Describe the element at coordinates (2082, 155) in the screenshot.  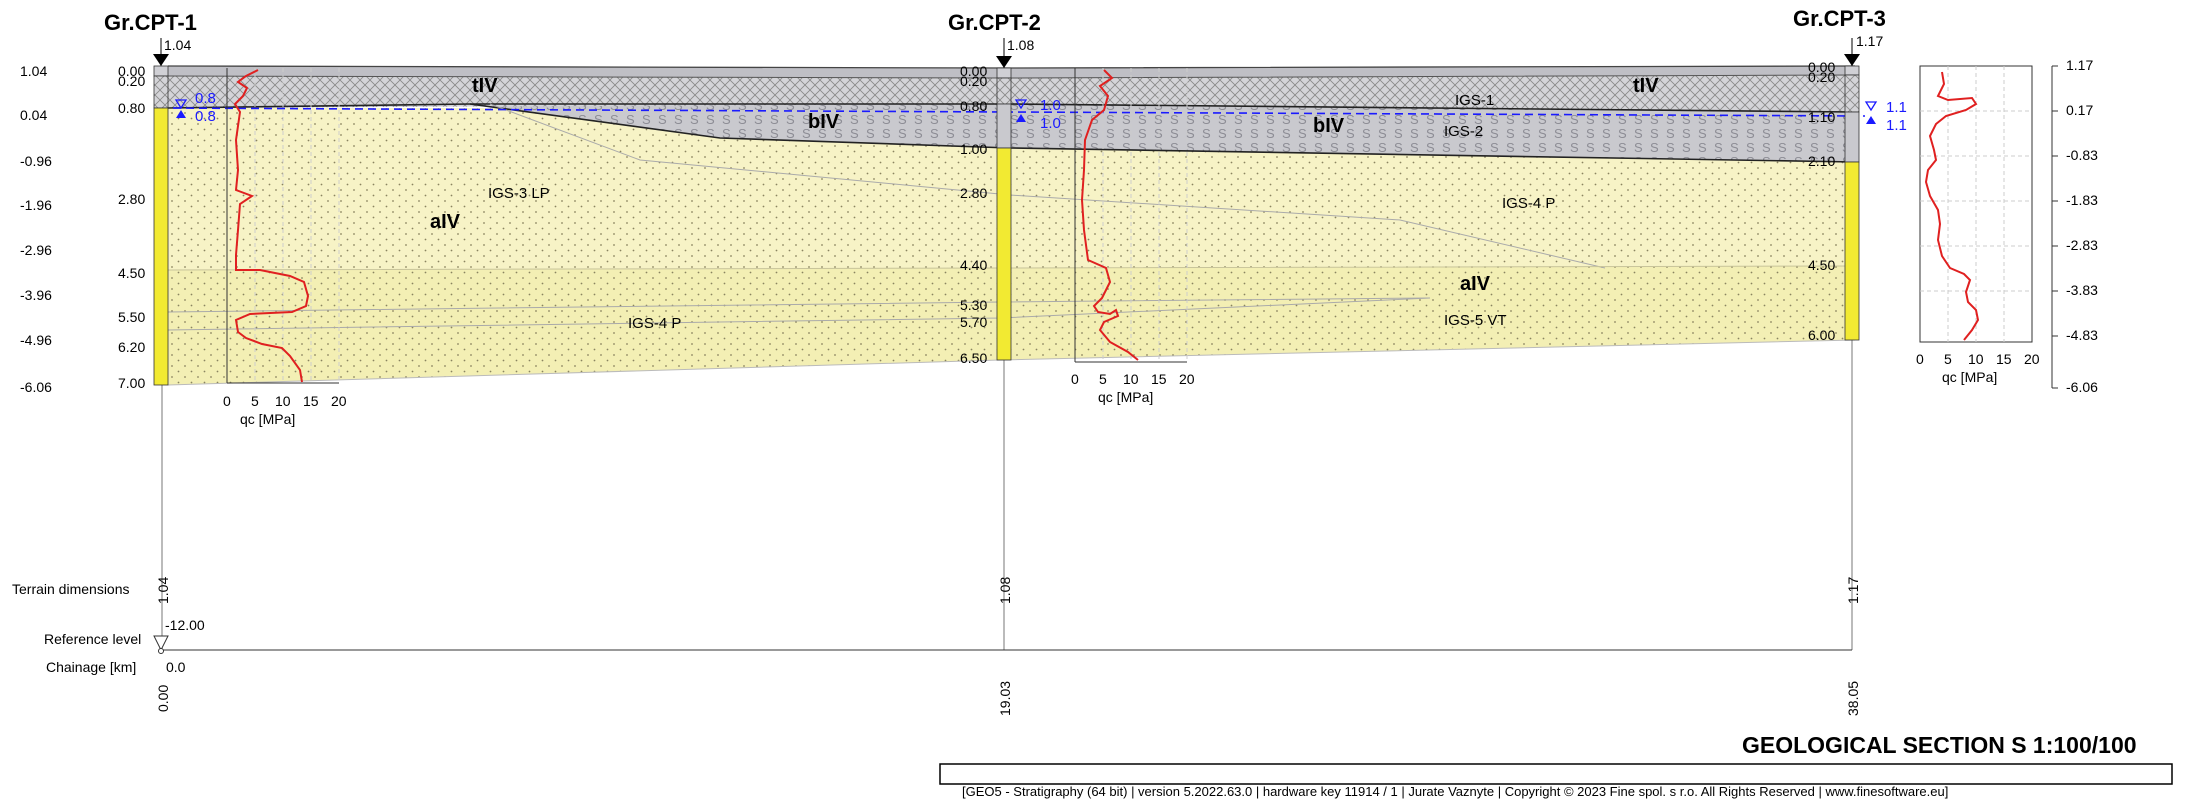
I see `elevation-tick: -0.83` at that location.